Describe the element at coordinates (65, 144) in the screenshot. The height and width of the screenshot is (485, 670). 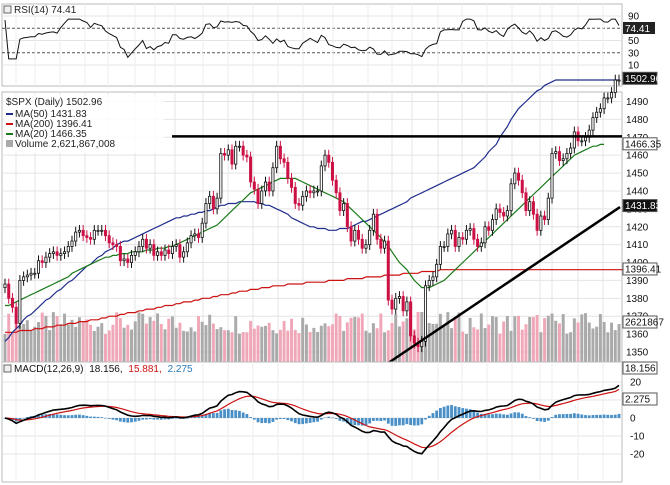
I see `legend-label: Volume 2,621,867,008` at that location.